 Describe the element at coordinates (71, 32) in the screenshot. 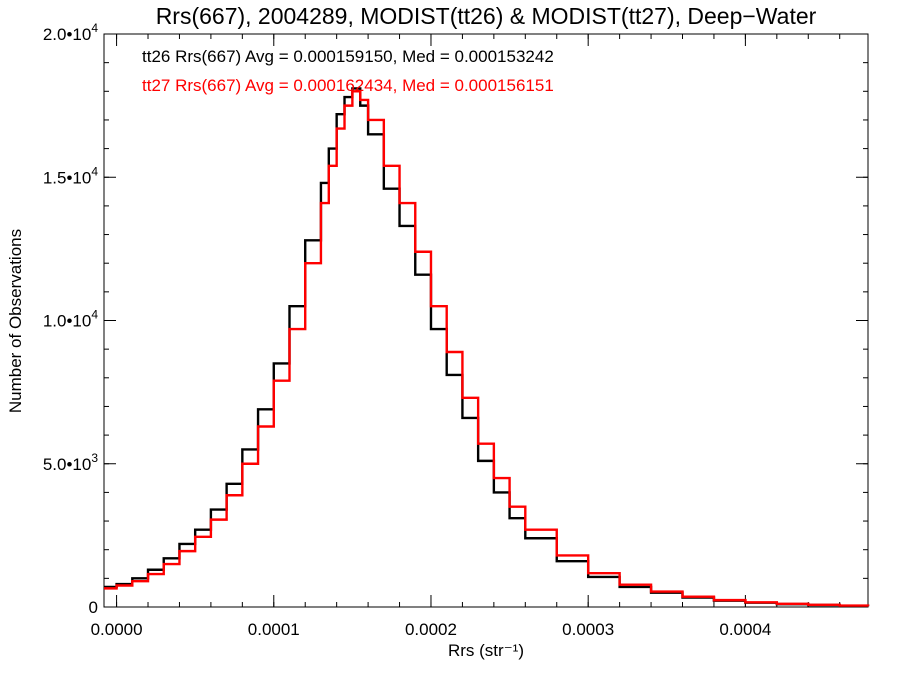

I see `y-tick-label: 2.0•104` at that location.